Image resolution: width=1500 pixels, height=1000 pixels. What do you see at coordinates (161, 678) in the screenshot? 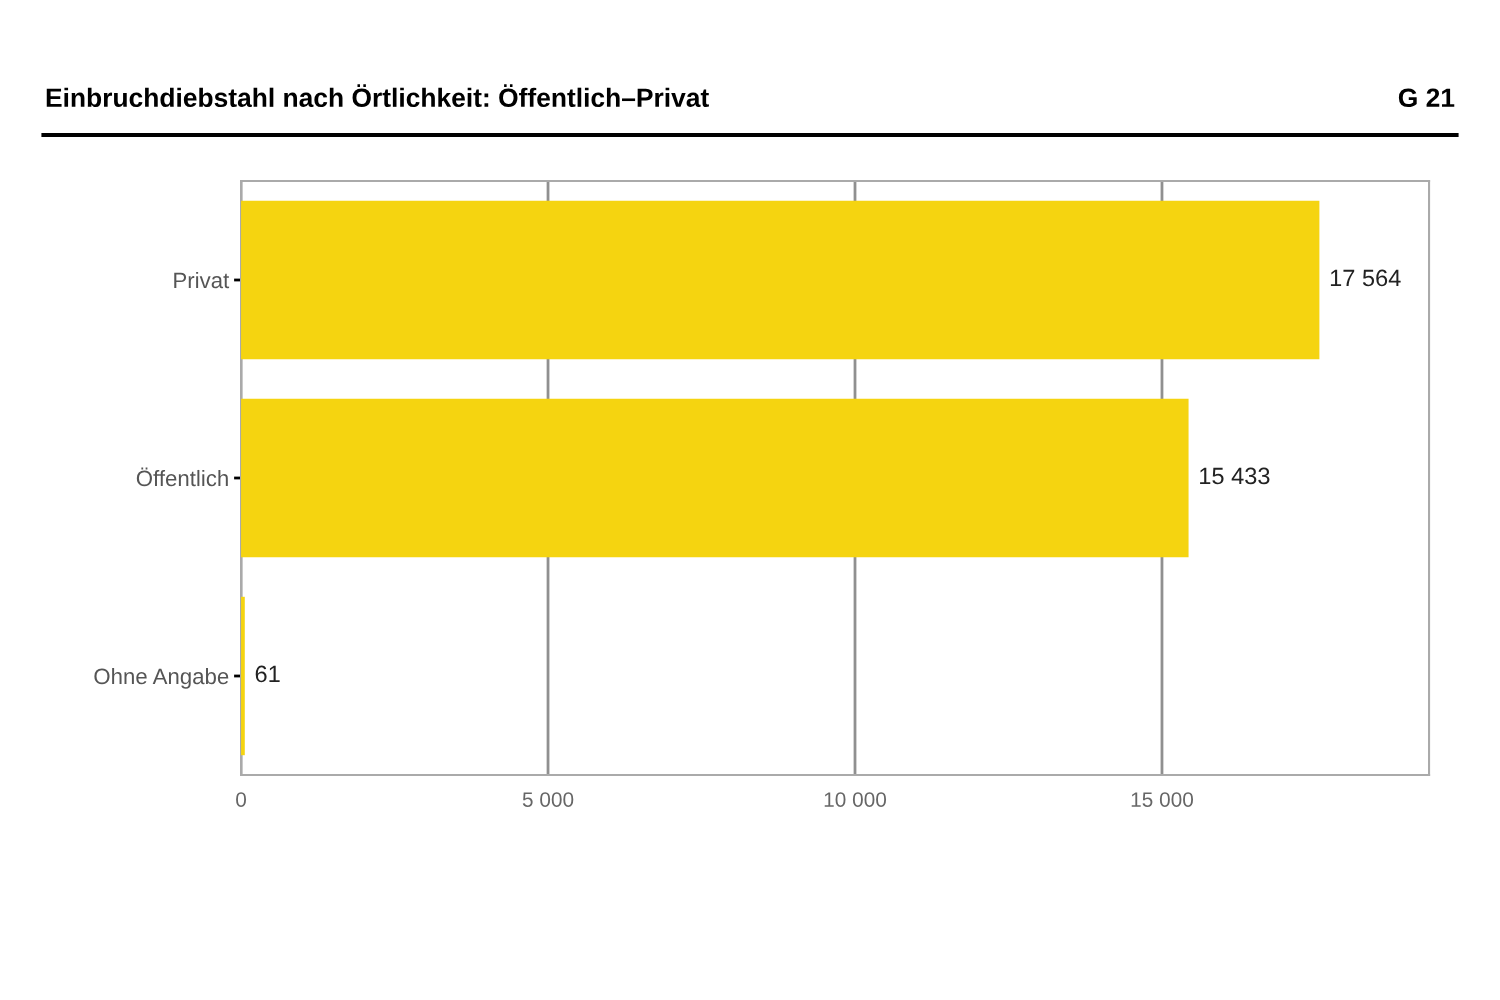
I see `y-tick-label: Ohne Angabe` at bounding box center [161, 678].